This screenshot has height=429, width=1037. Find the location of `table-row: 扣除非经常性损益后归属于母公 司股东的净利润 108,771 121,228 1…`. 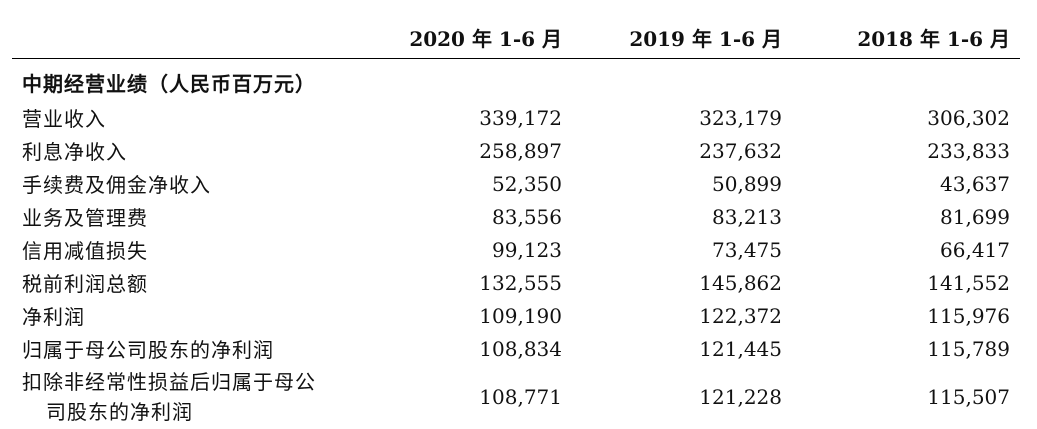

table-row: 扣除非经常性损益后归属于母公 司股东的净利润 108,771 121,228 1… is located at coordinates (516, 397).